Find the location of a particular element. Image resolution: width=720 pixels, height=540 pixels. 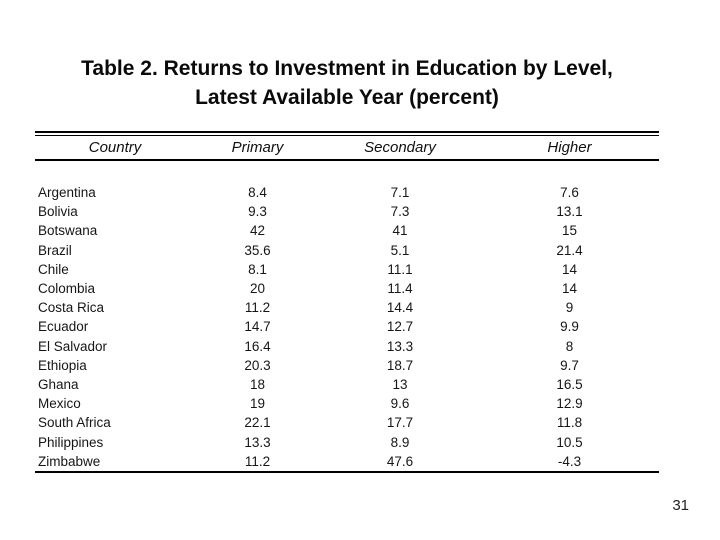

cell-primary: 42 is located at coordinates (257, 231).